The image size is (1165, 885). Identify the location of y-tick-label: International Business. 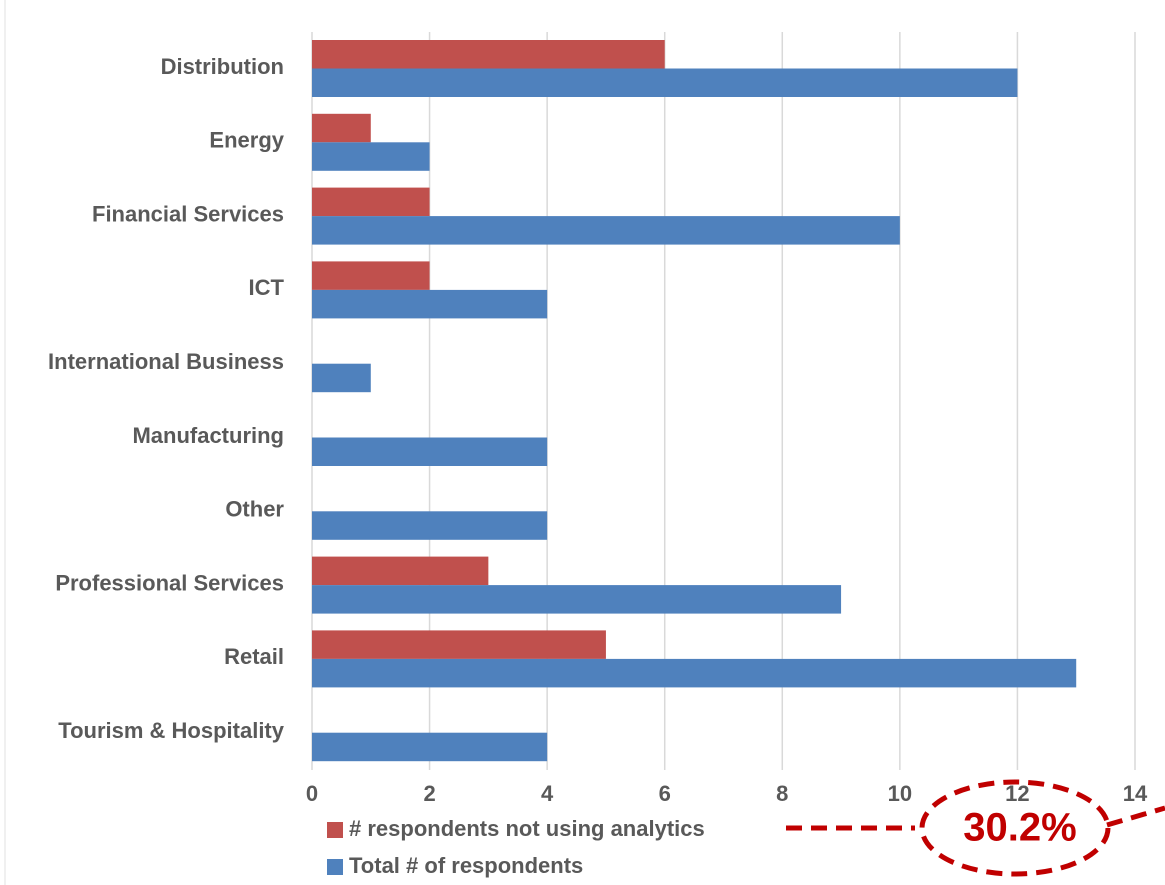
(166, 361).